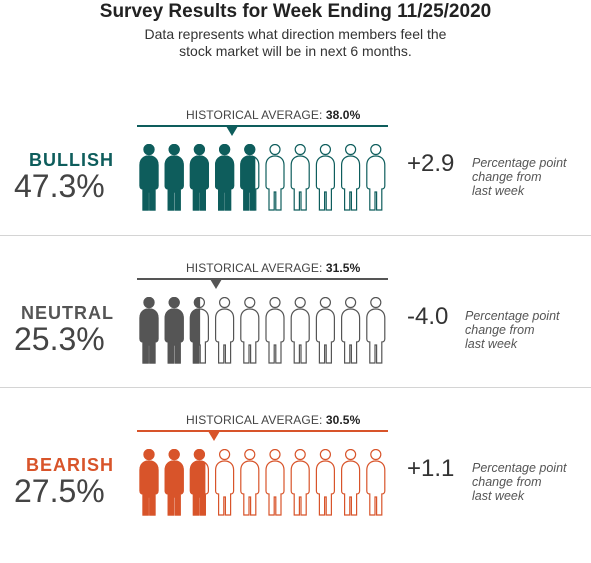 Image resolution: width=591 pixels, height=563 pixels. What do you see at coordinates (262, 431) in the screenshot?
I see `bearish-historical-line` at bounding box center [262, 431].